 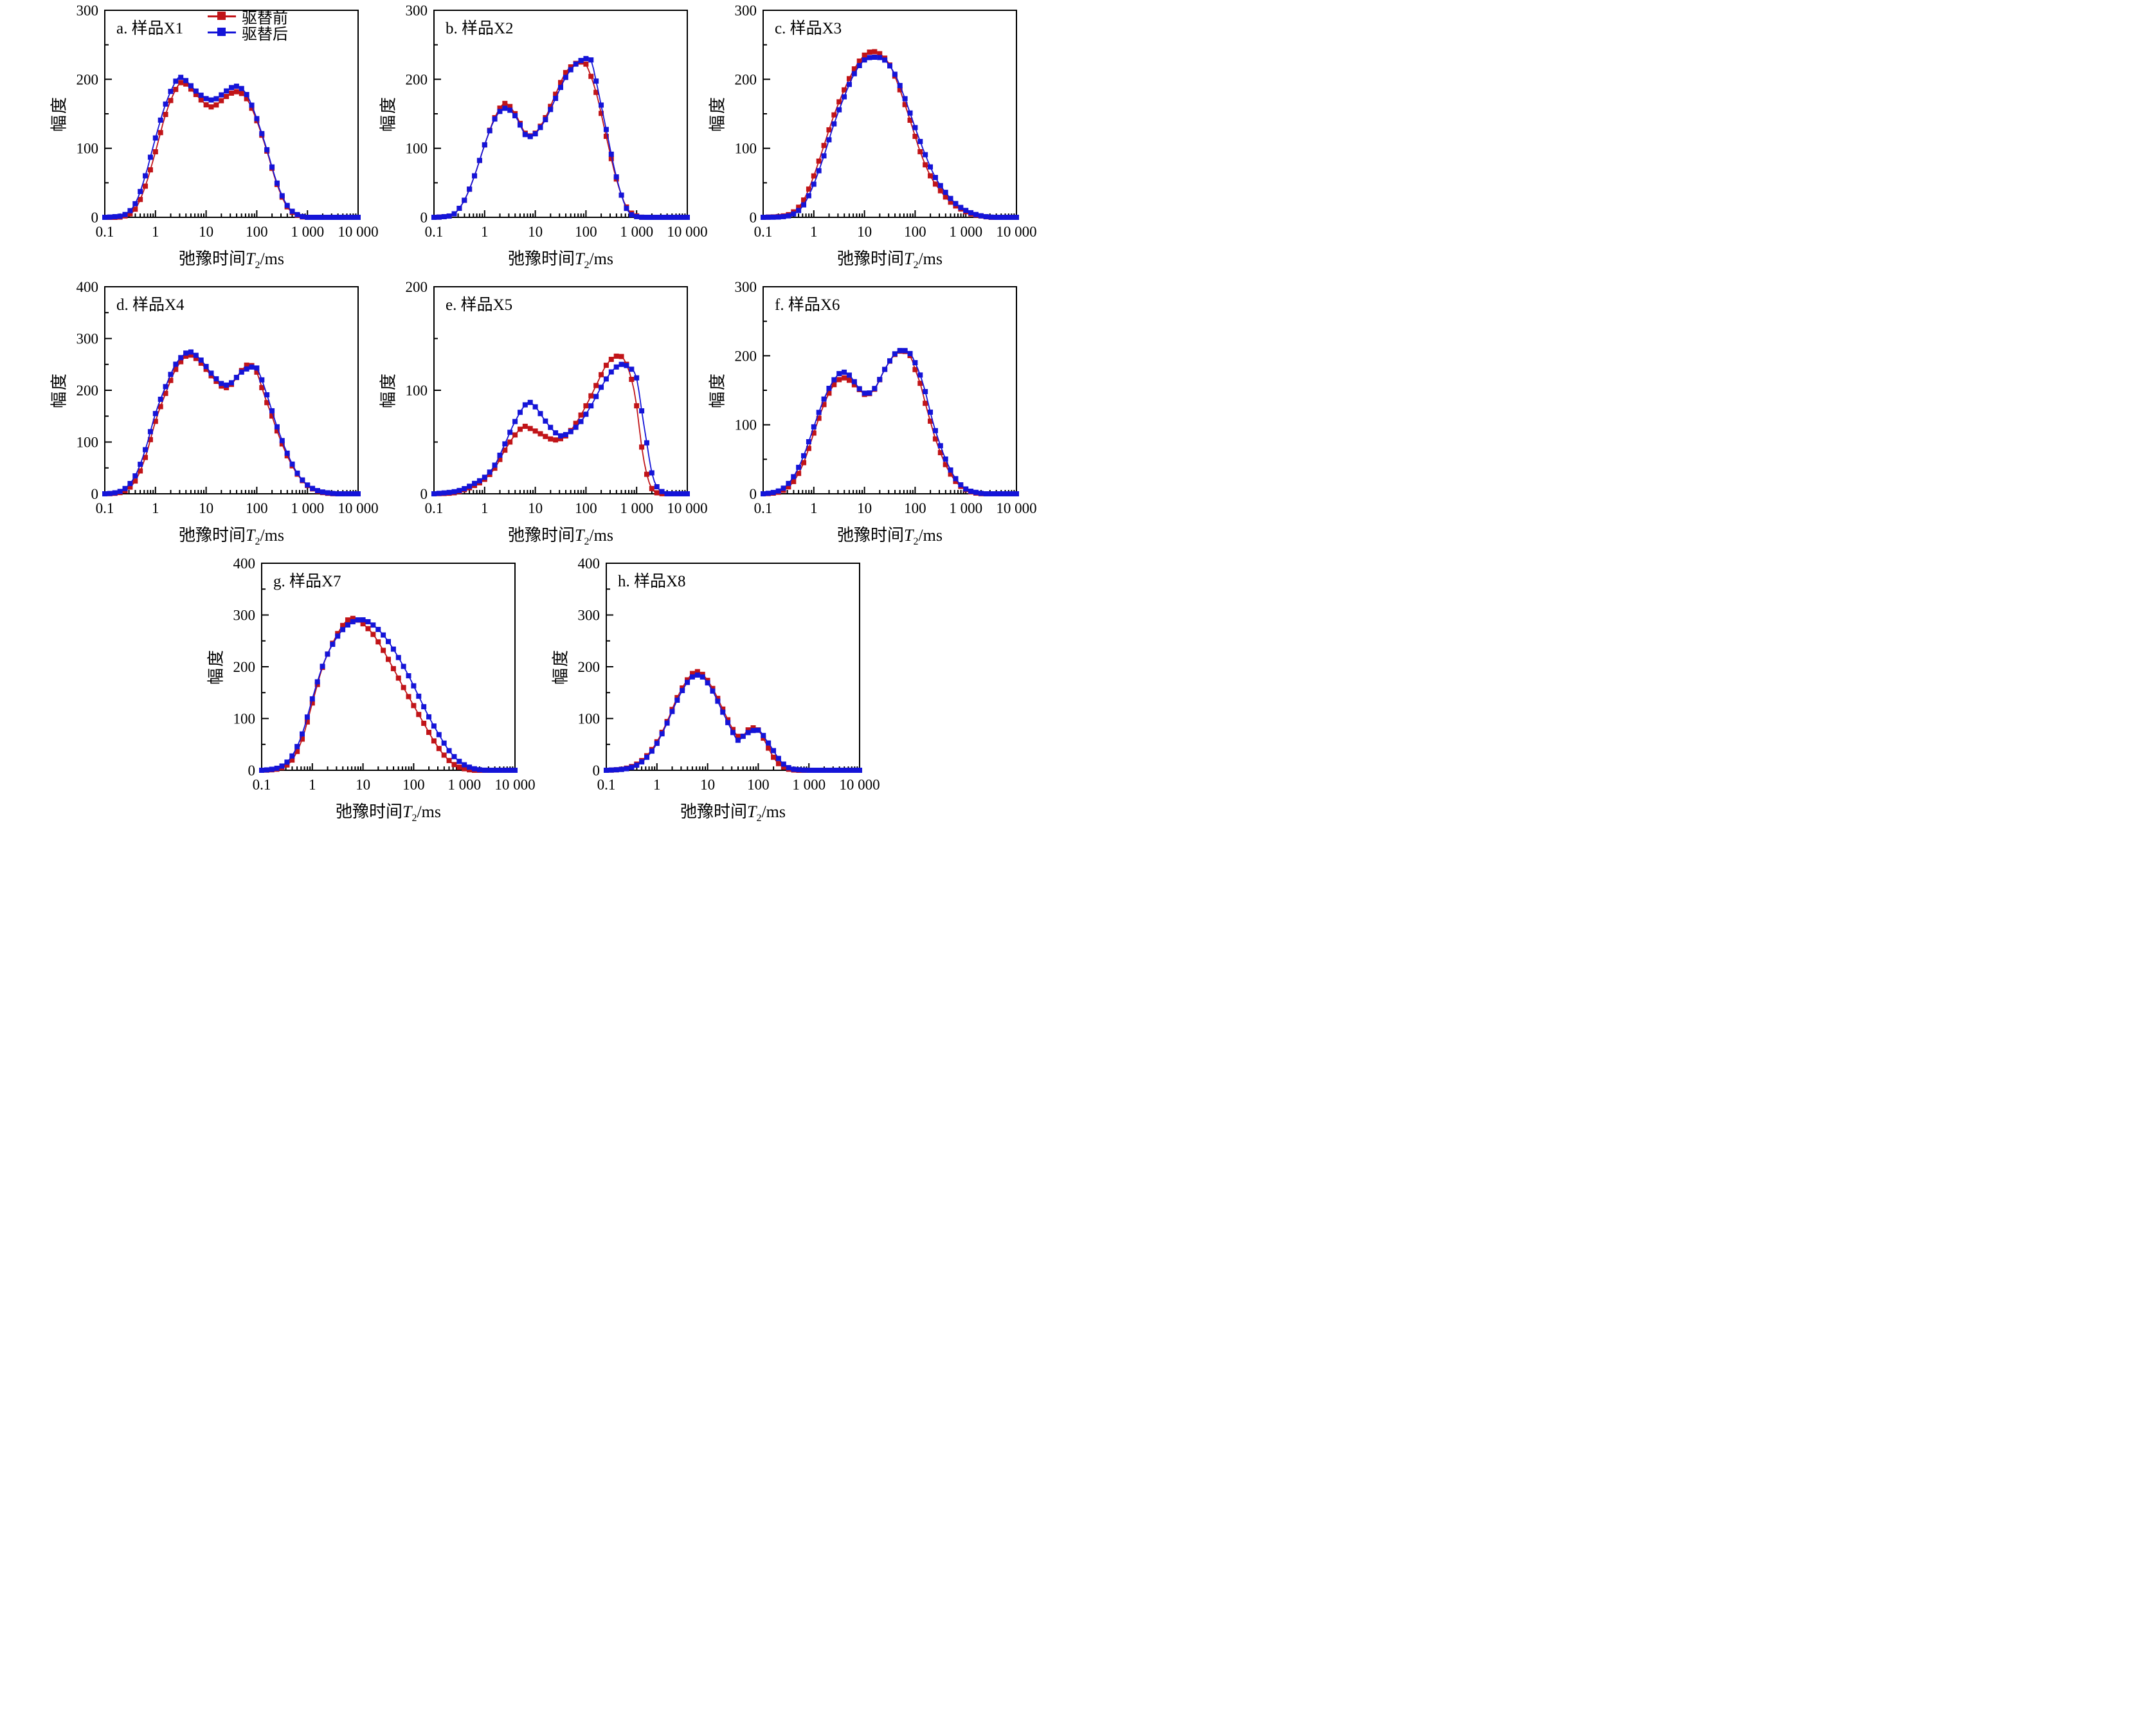 I want to click on legend-item-before: 驱替前, so click(x=248, y=18).